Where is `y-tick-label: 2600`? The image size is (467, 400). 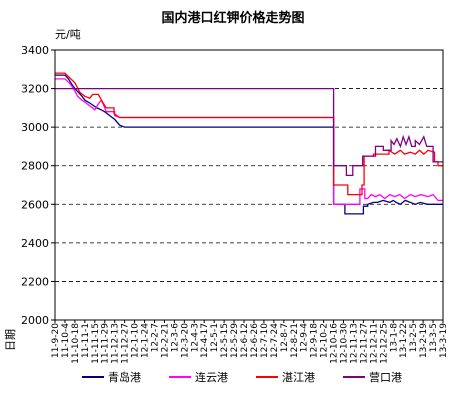
y-tick-label: 2600 is located at coordinates (35, 204).